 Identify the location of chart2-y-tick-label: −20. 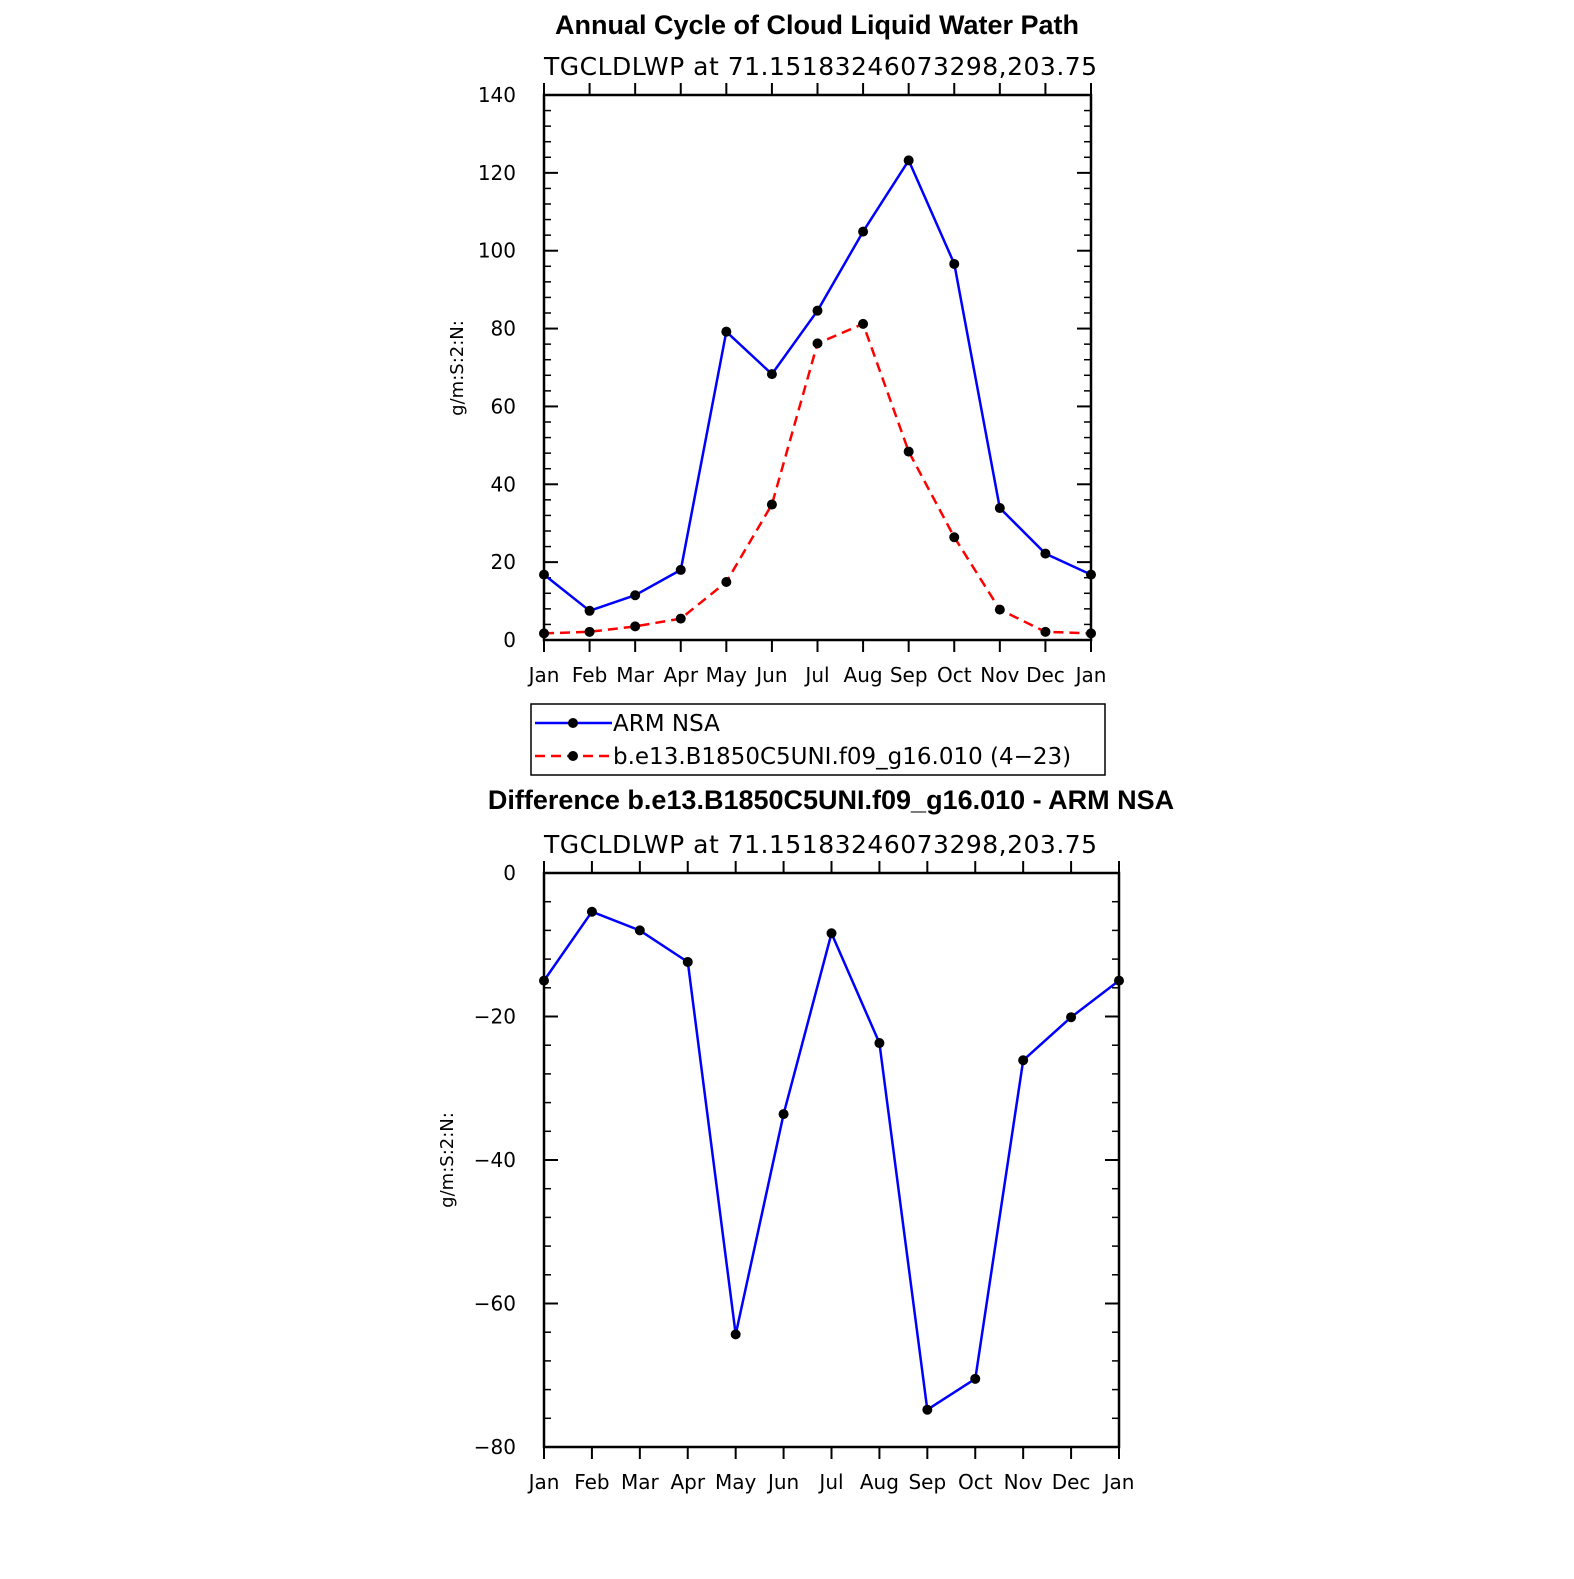
(495, 1017).